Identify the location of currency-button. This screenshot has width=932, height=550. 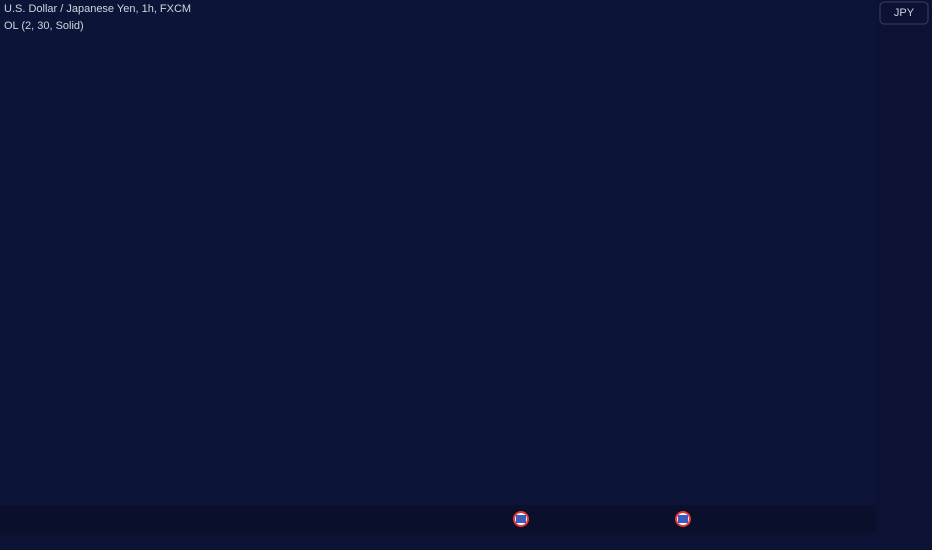
(904, 13).